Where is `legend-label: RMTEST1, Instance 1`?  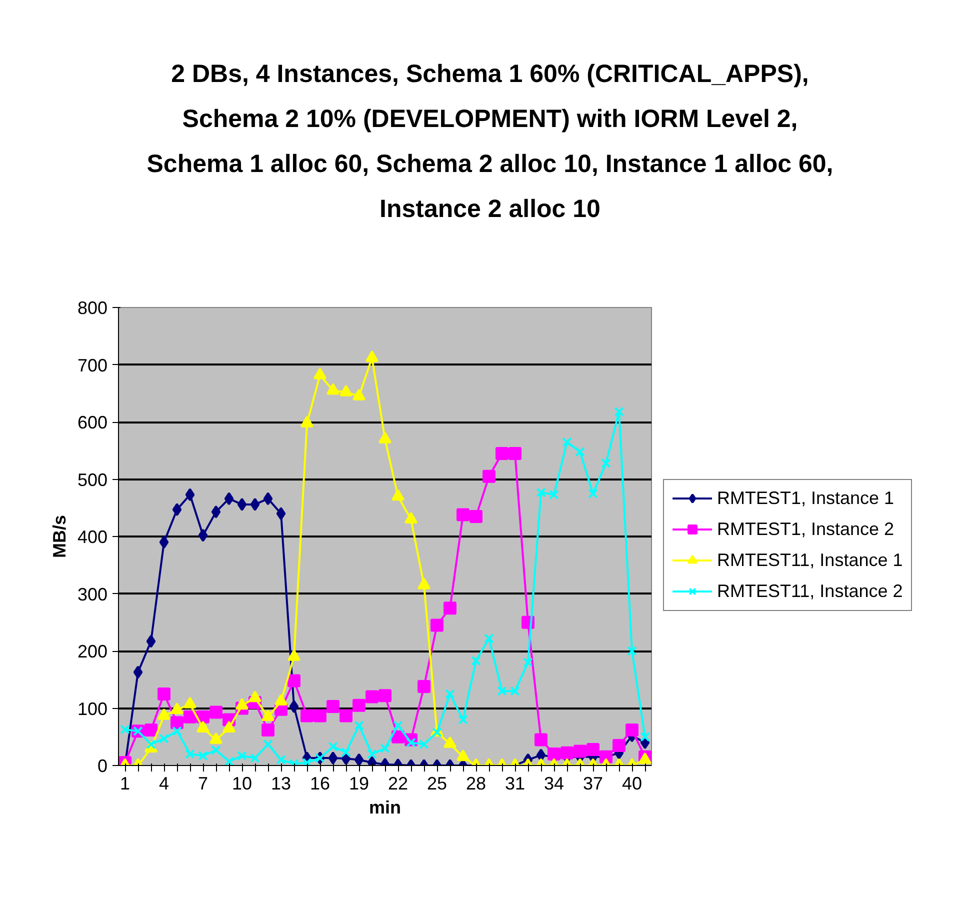 legend-label: RMTEST1, Instance 1 is located at coordinates (805, 498).